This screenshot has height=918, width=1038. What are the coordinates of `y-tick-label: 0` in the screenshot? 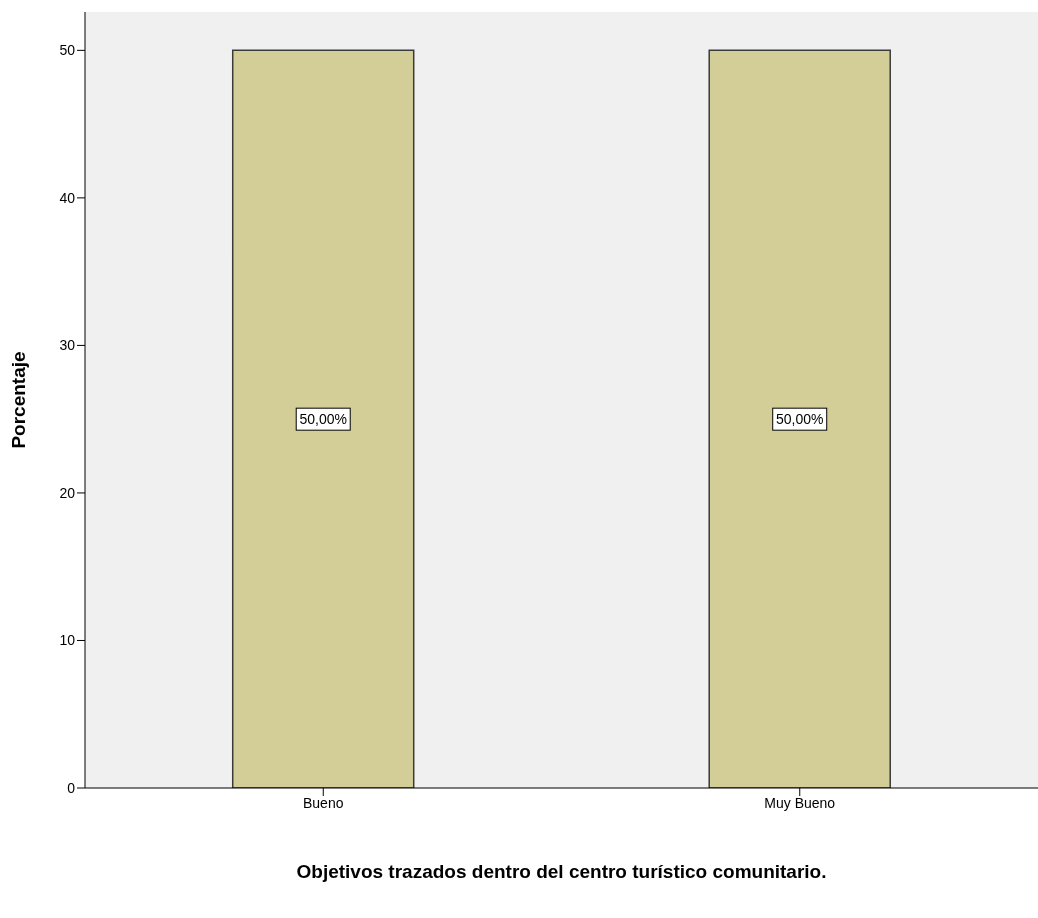 It's located at (71, 787).